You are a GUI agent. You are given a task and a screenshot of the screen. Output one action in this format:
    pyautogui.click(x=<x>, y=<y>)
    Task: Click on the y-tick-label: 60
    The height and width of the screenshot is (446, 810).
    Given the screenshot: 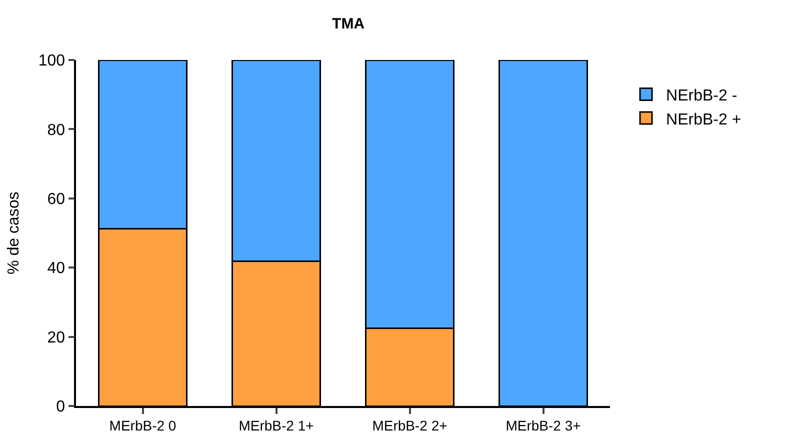 What is the action you would take?
    pyautogui.click(x=56, y=199)
    